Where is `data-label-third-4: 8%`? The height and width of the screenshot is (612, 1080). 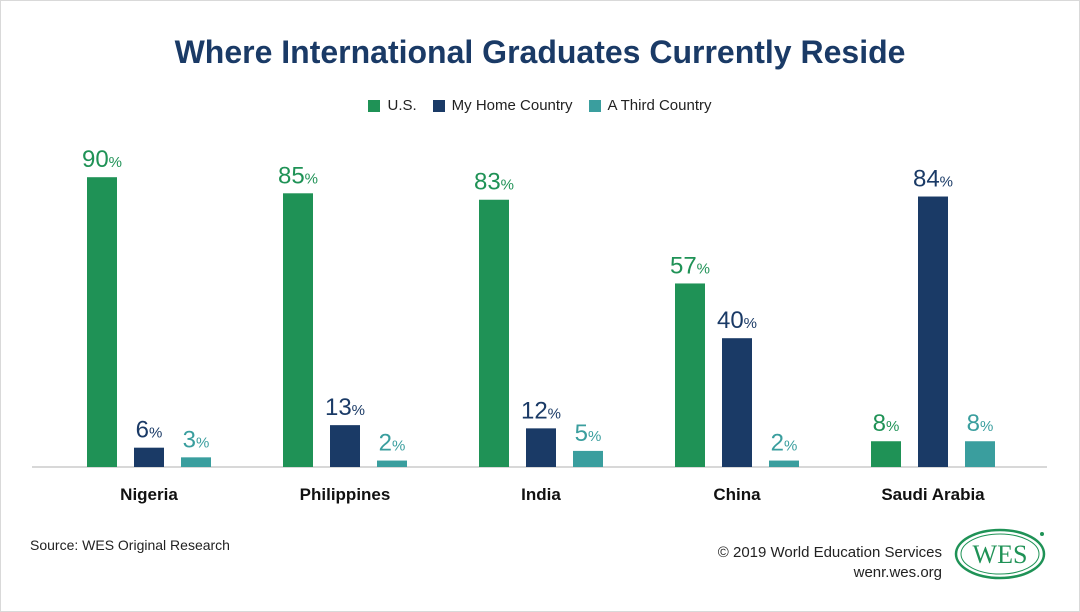 data-label-third-4: 8% is located at coordinates (980, 423).